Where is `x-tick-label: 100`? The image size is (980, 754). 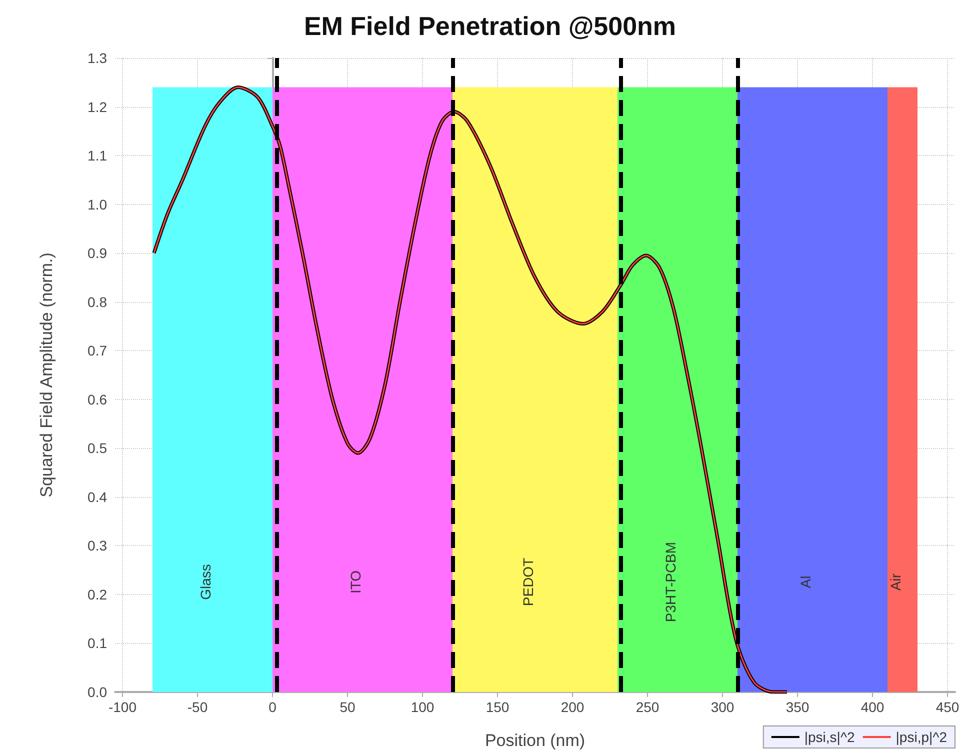
x-tick-label: 100 is located at coordinates (422, 707).